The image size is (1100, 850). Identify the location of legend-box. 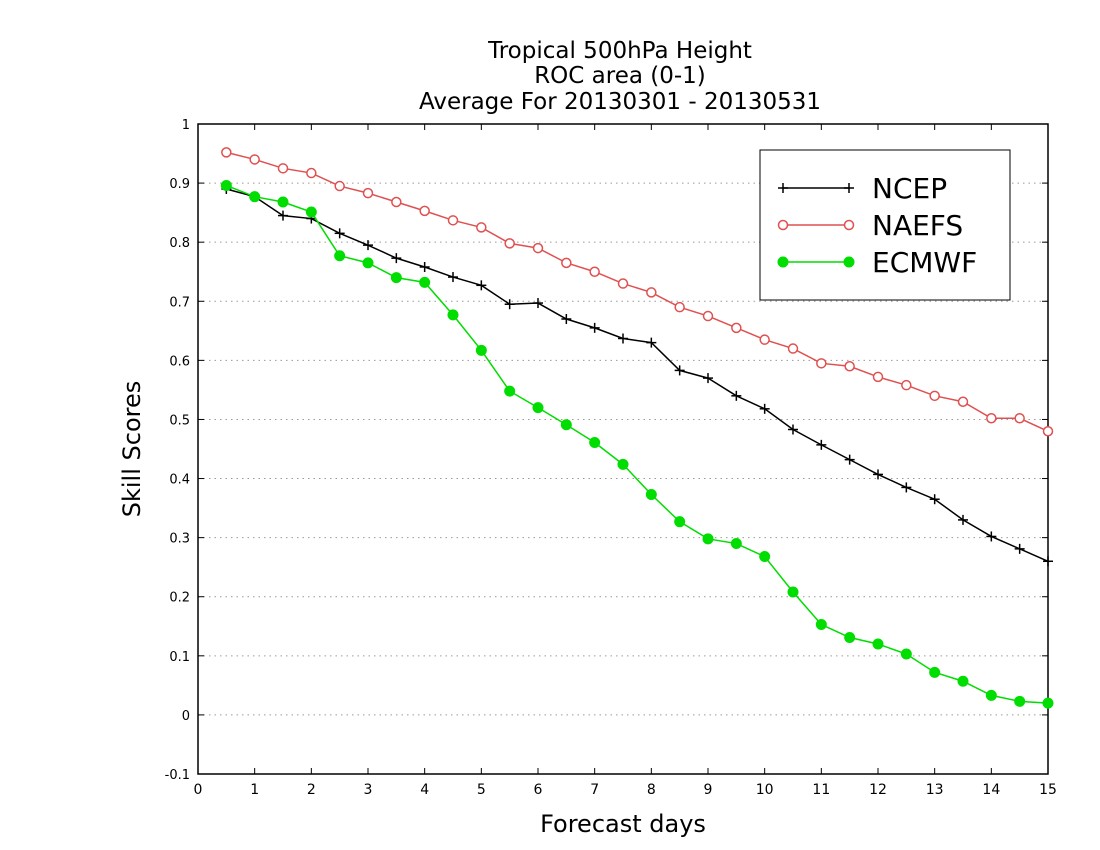
(885, 225).